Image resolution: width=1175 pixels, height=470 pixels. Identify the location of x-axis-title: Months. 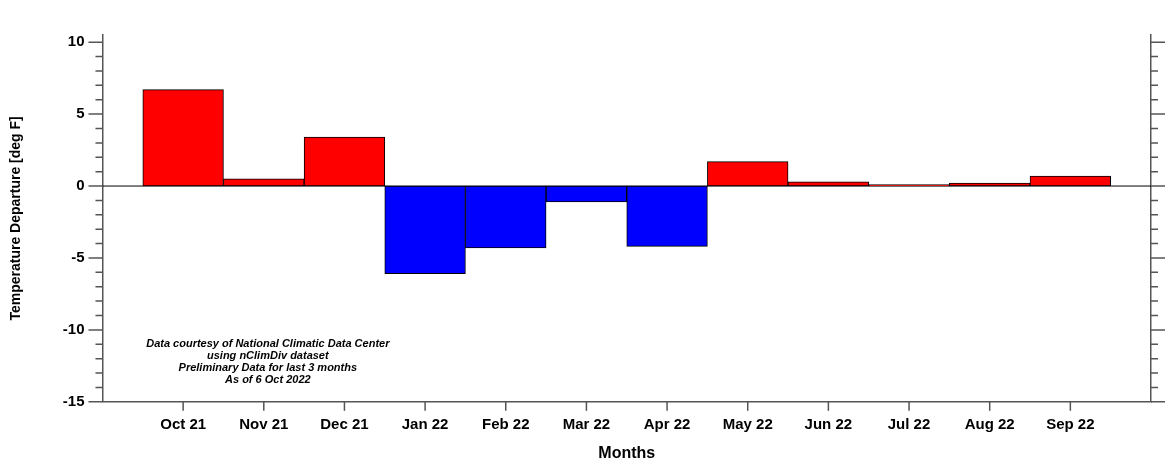
(627, 452).